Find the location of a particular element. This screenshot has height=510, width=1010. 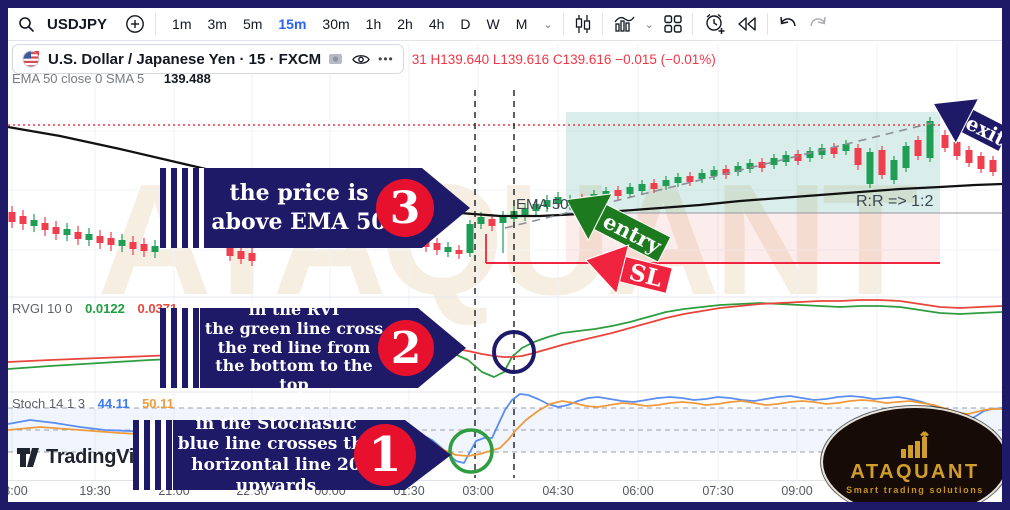

search-icon is located at coordinates (26, 24).